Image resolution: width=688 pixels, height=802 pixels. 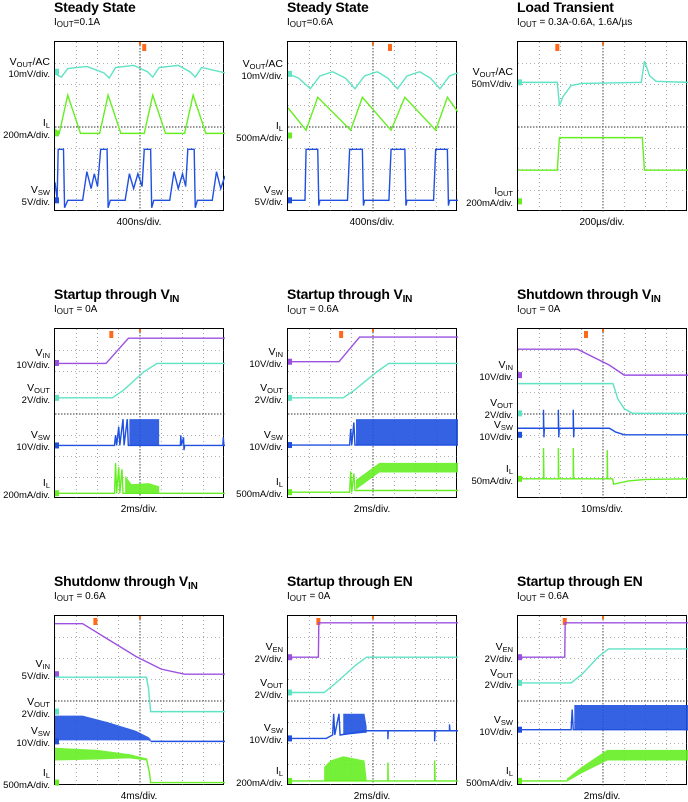 I want to click on channel-label-l: IL 500mA/div., so click(x=26, y=779).